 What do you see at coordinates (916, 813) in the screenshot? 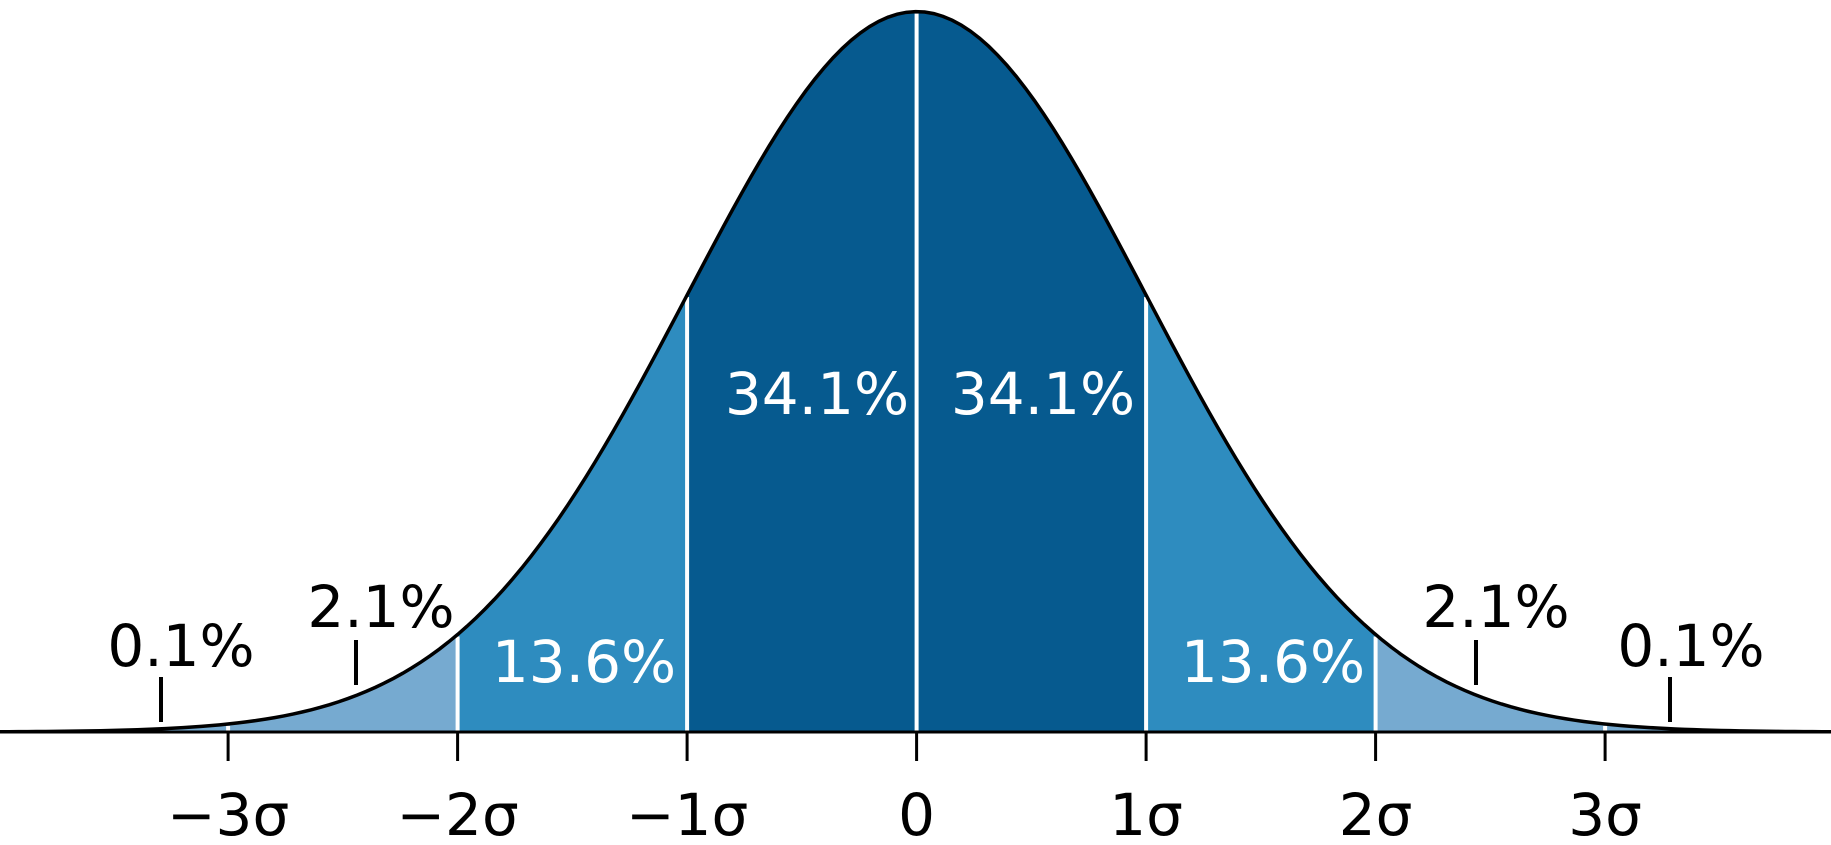
I see `x-tick-label: 0` at bounding box center [916, 813].